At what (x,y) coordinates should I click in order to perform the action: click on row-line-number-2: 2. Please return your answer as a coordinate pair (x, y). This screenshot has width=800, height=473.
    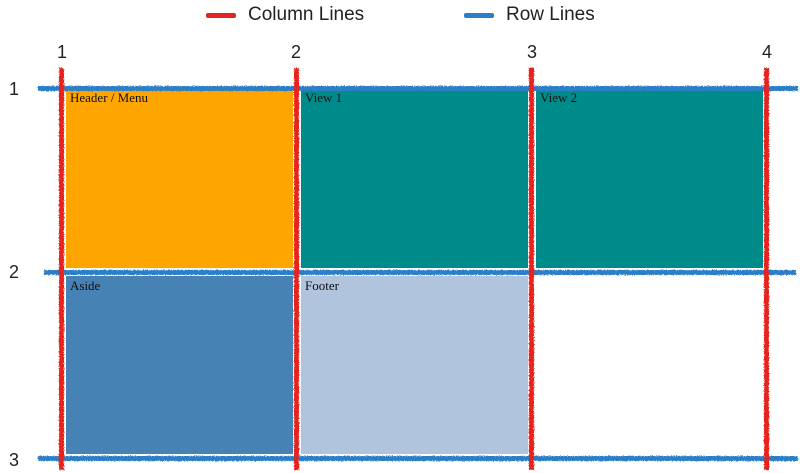
    Looking at the image, I should click on (14, 272).